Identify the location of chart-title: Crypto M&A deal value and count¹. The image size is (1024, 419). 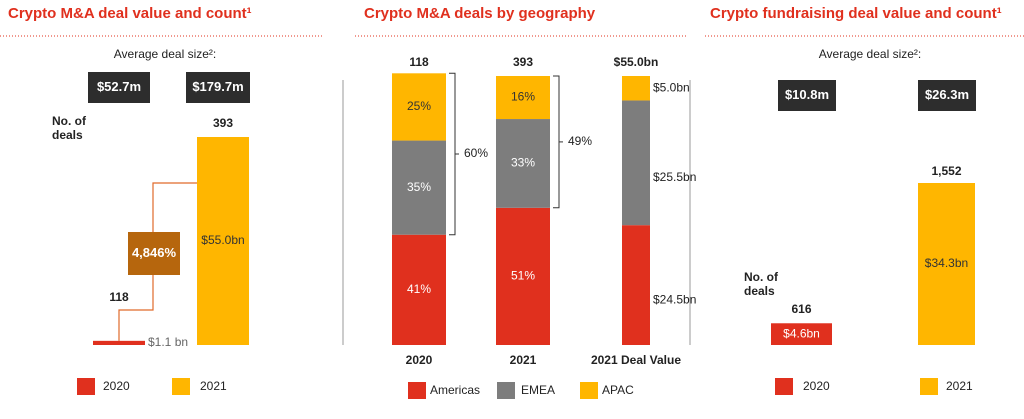
(130, 13).